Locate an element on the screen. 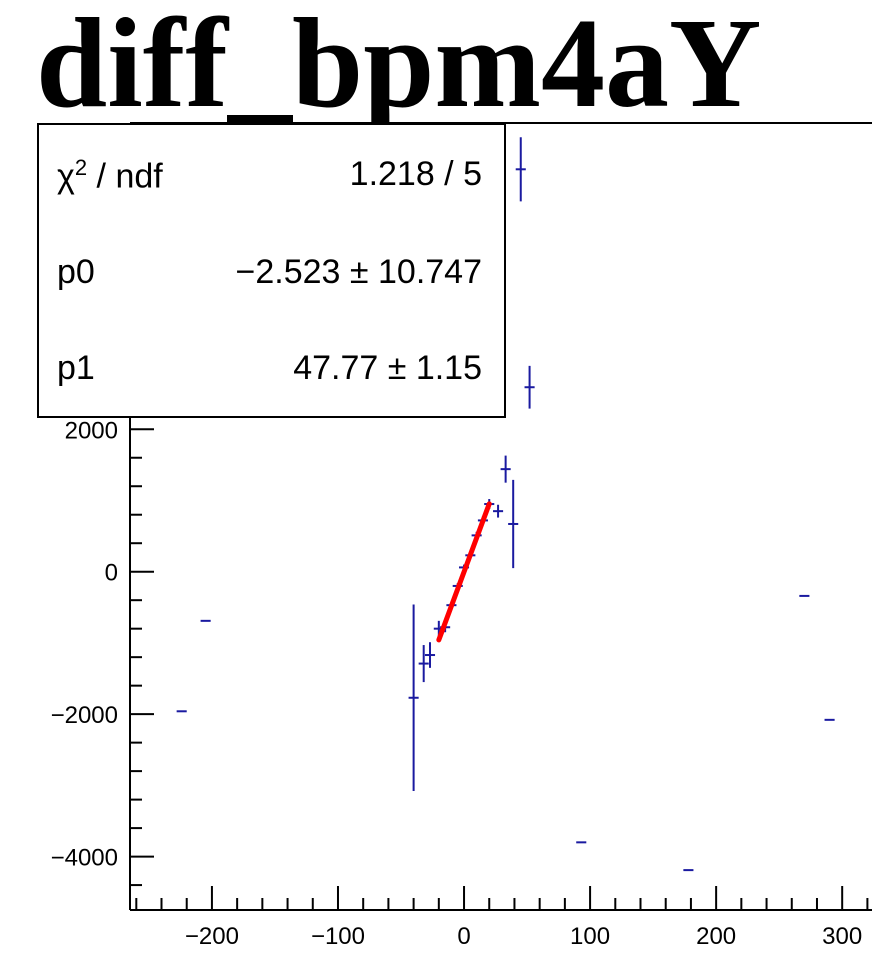 The width and height of the screenshot is (872, 966). x-tick-label: 100 is located at coordinates (590, 936).